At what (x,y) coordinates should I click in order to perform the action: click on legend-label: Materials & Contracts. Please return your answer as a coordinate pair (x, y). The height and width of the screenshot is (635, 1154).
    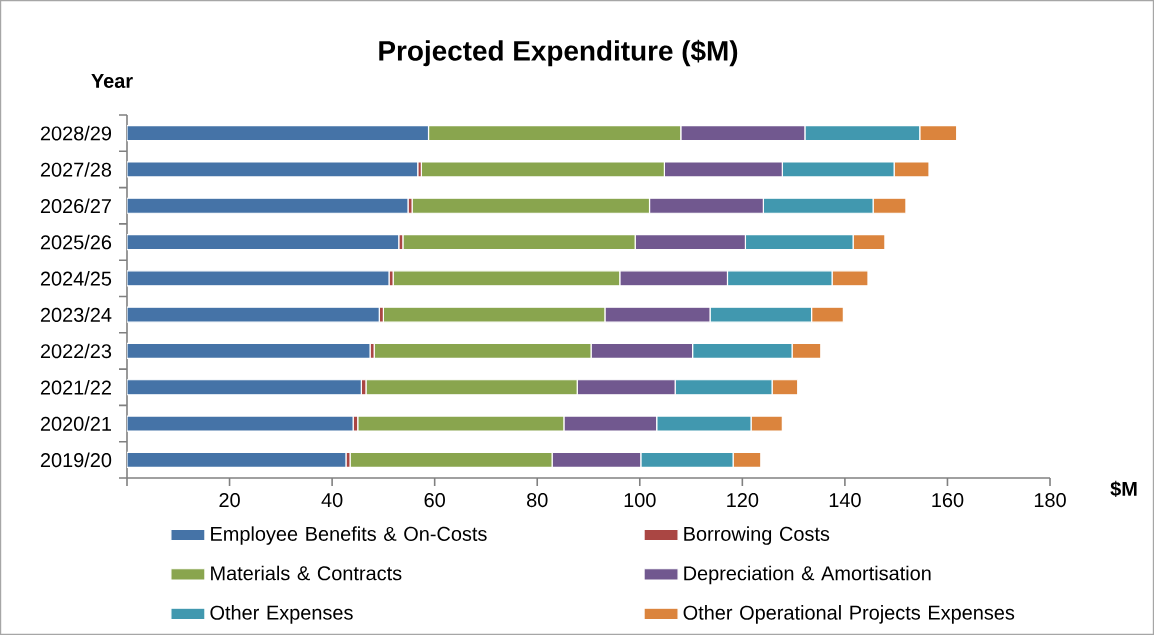
    Looking at the image, I should click on (306, 573).